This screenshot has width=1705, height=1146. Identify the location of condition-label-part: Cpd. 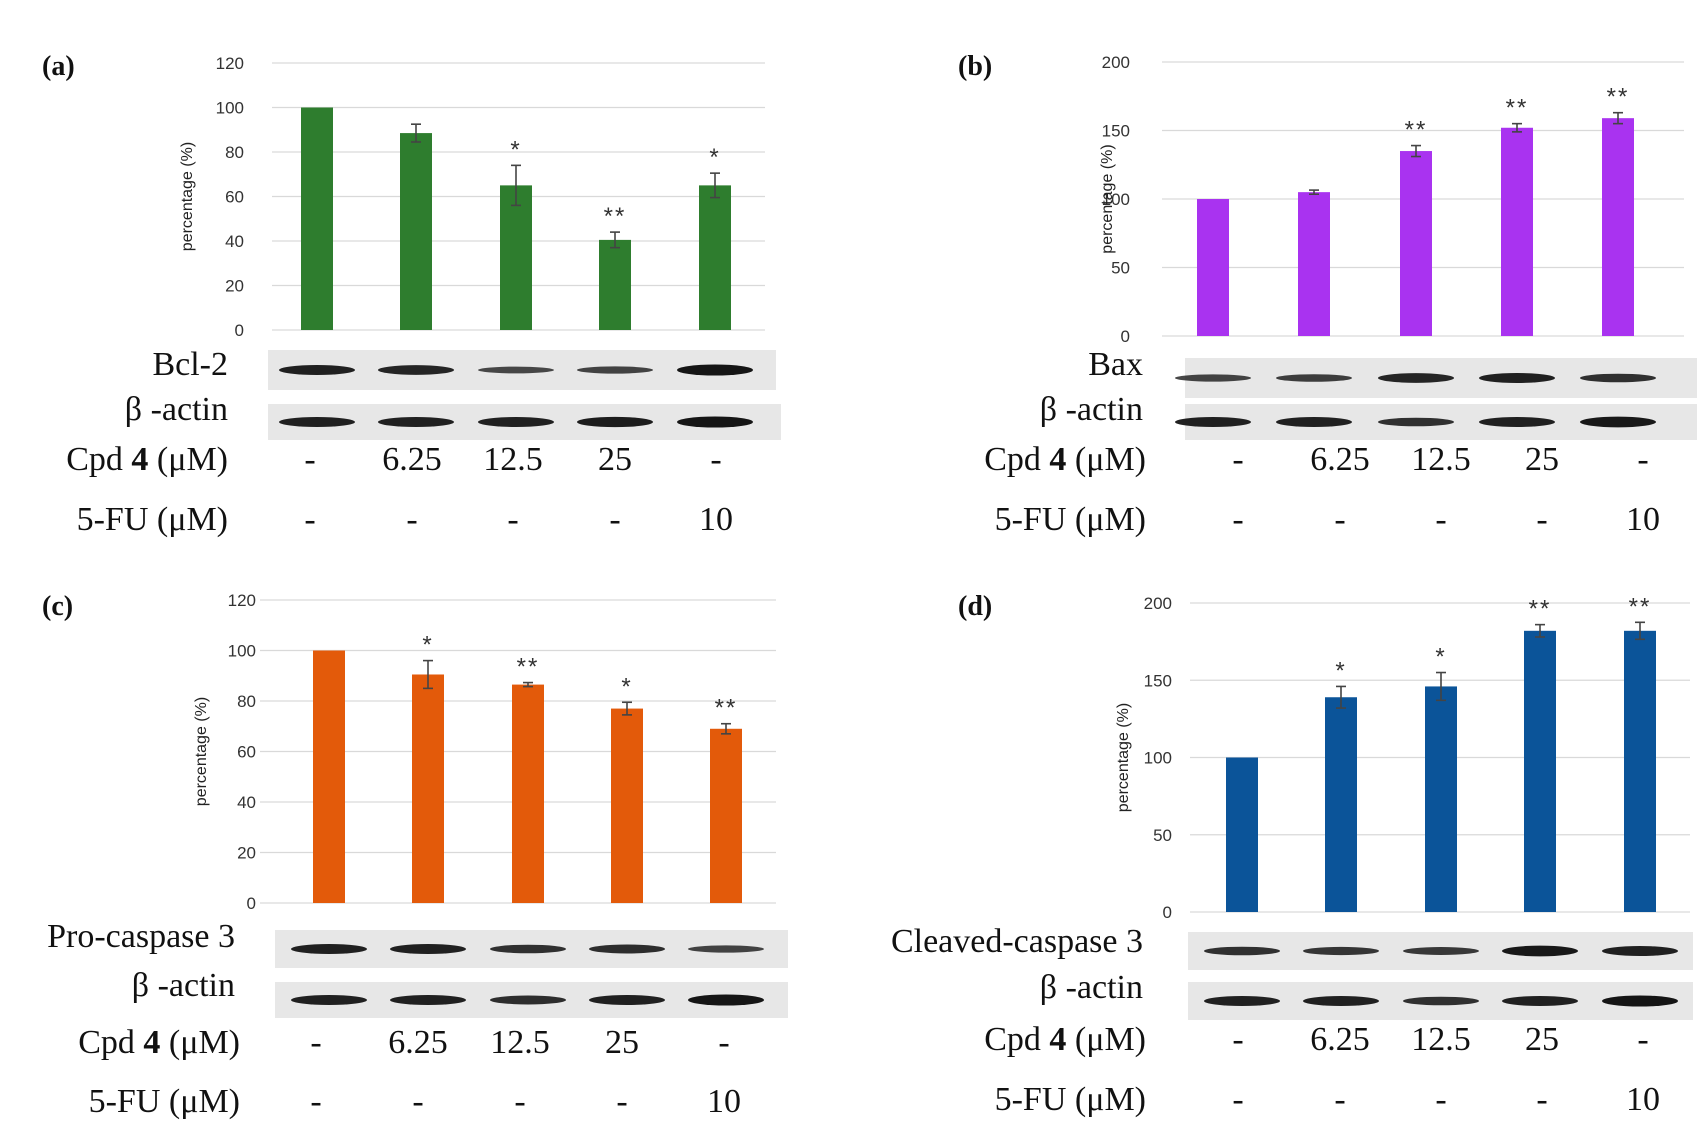
(1016, 1039).